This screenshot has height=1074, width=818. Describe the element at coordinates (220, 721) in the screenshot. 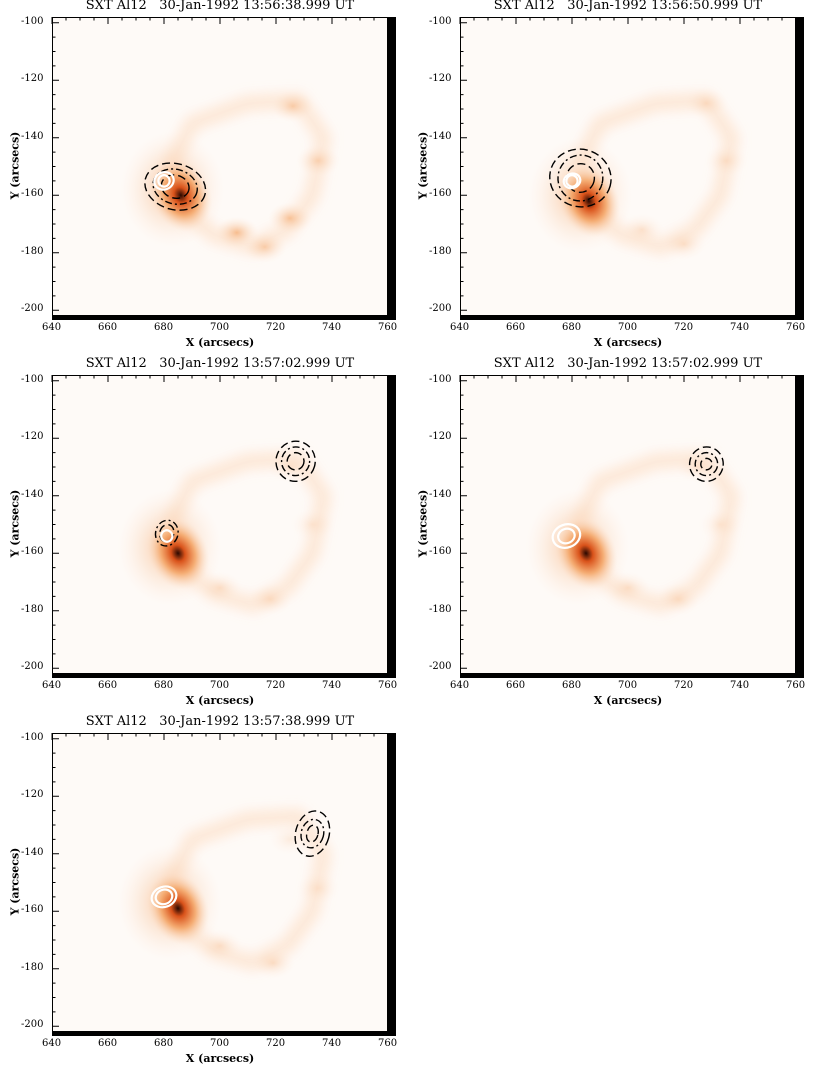

I see `panel-title: SXT Al12 30-Jan-1992 13:57:38.999 UT` at that location.